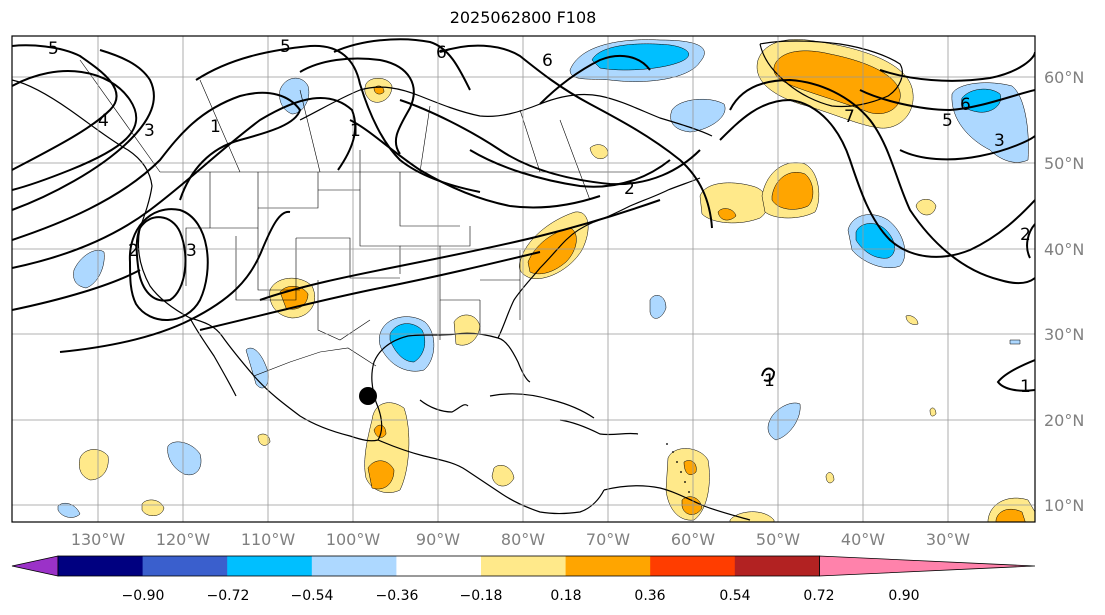  Describe the element at coordinates (523, 539) in the screenshot. I see `lon-label: 80°W` at that location.